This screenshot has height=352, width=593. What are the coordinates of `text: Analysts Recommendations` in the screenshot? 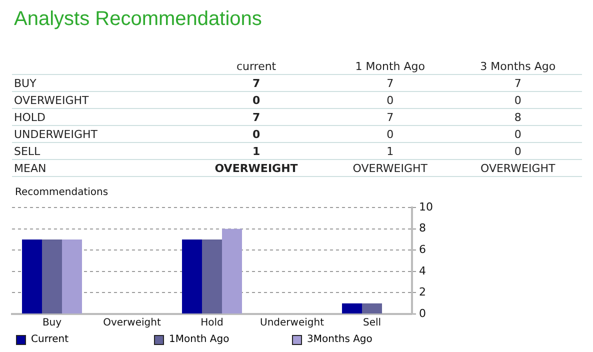 It's located at (138, 19).